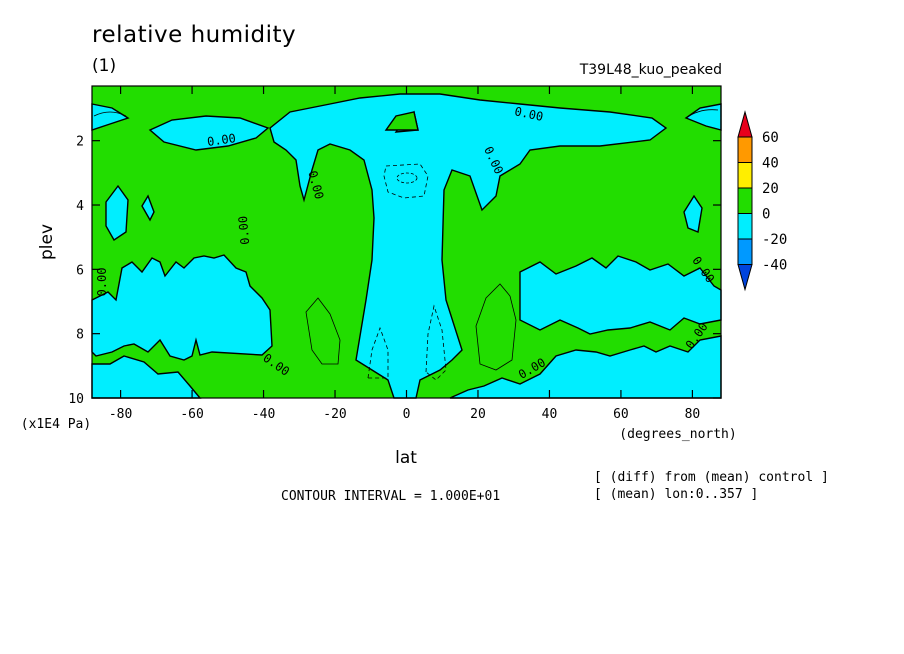 This screenshot has width=904, height=654. I want to click on x-tick-label: -80, so click(120, 414).